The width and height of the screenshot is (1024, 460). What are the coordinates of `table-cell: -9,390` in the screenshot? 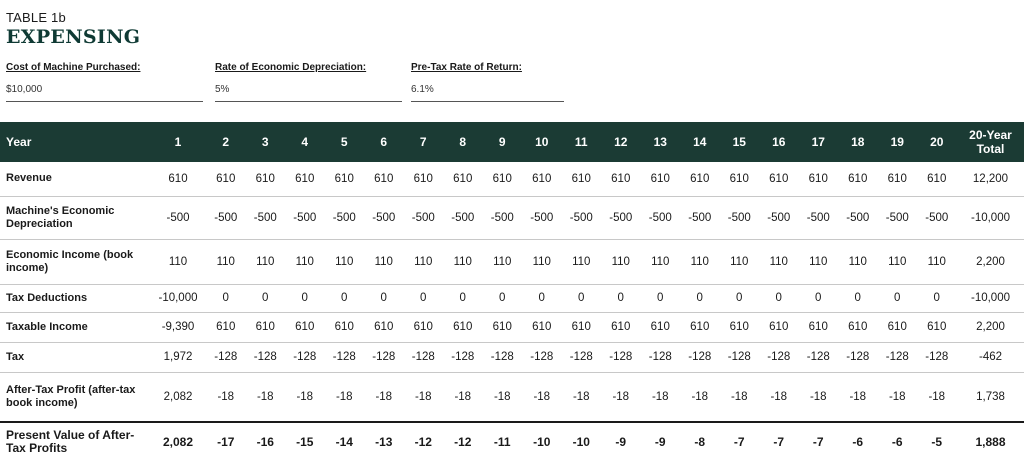 It's located at (178, 327).